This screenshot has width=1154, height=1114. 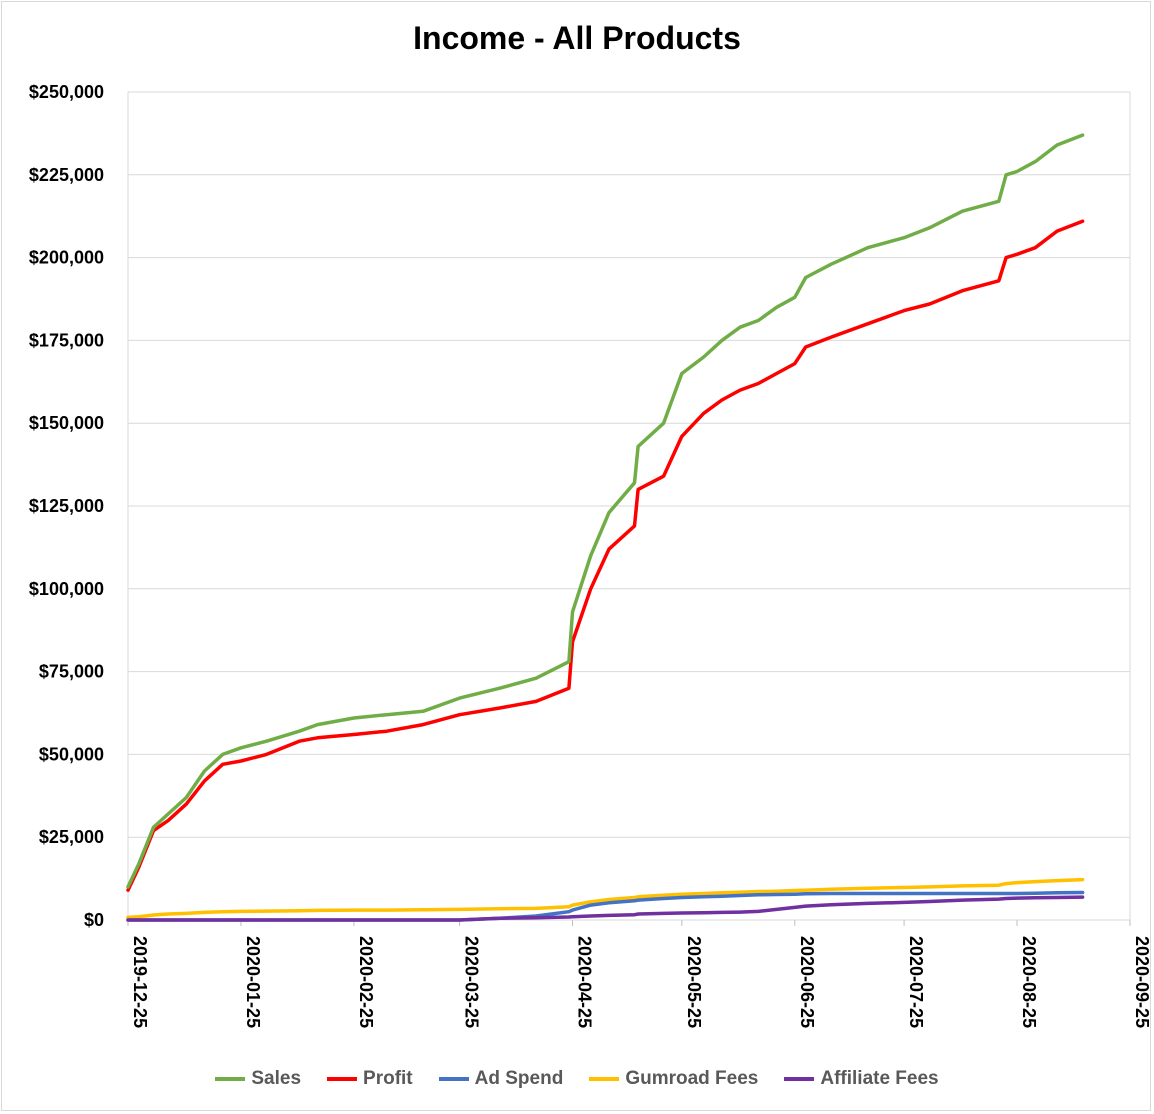 I want to click on chart-title: Income - All Products, so click(x=577, y=38).